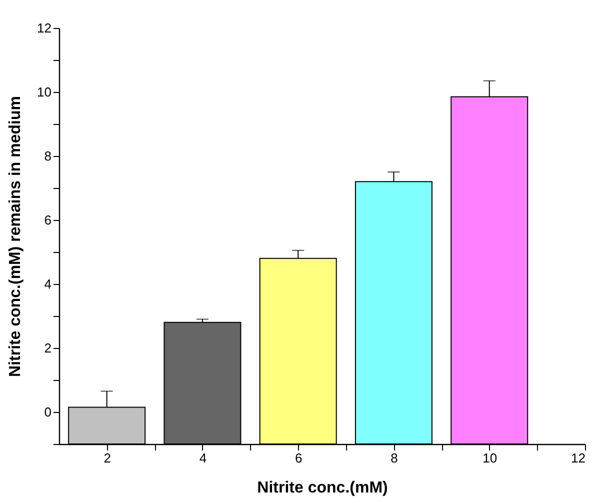 The height and width of the screenshot is (502, 608). I want to click on x-tick-label: 2, so click(107, 458).